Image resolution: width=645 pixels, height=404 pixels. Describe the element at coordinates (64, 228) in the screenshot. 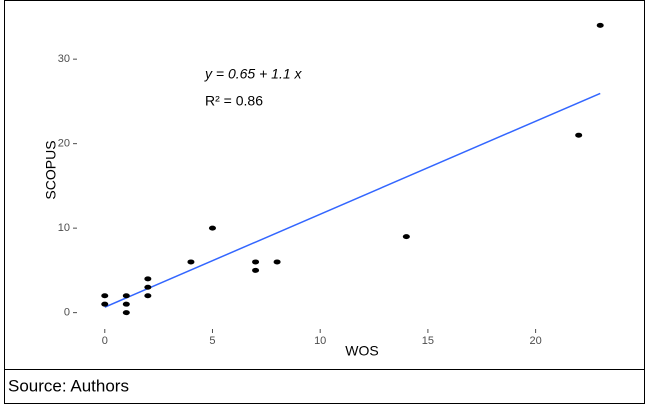

I see `y-tick-label: 10` at that location.